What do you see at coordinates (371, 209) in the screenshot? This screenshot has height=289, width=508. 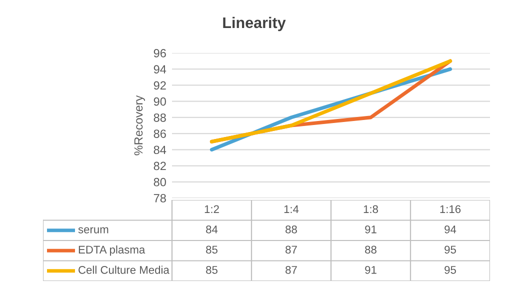 I see `x-tick-label: 1:8` at bounding box center [371, 209].